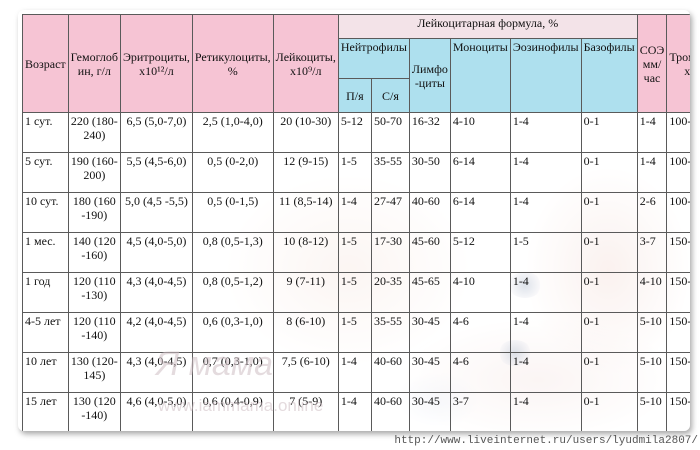  What do you see at coordinates (305, 132) in the screenshot?
I see `cell-wbc: 20 (10-30)` at bounding box center [305, 132].